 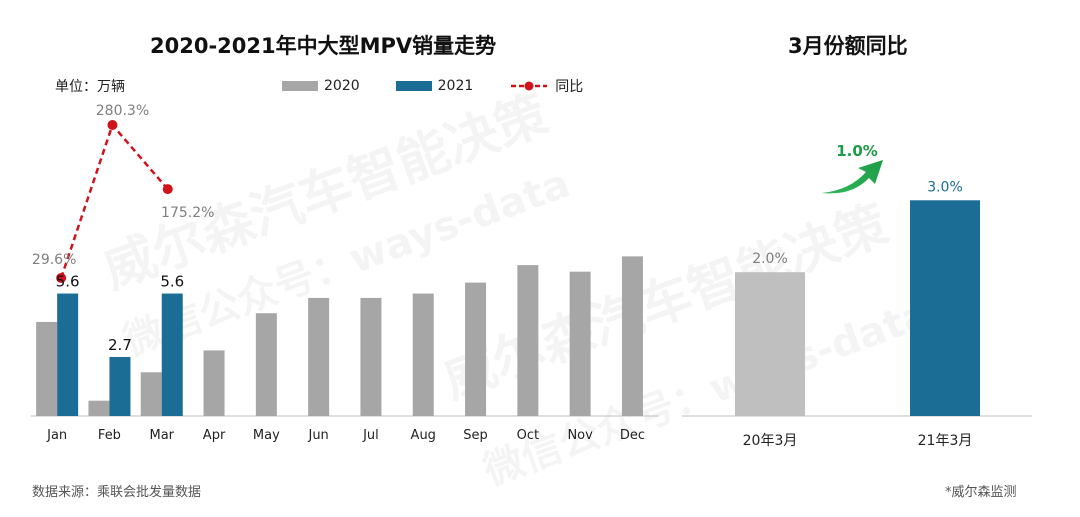 I want to click on bar-2020-mar, so click(x=151, y=394).